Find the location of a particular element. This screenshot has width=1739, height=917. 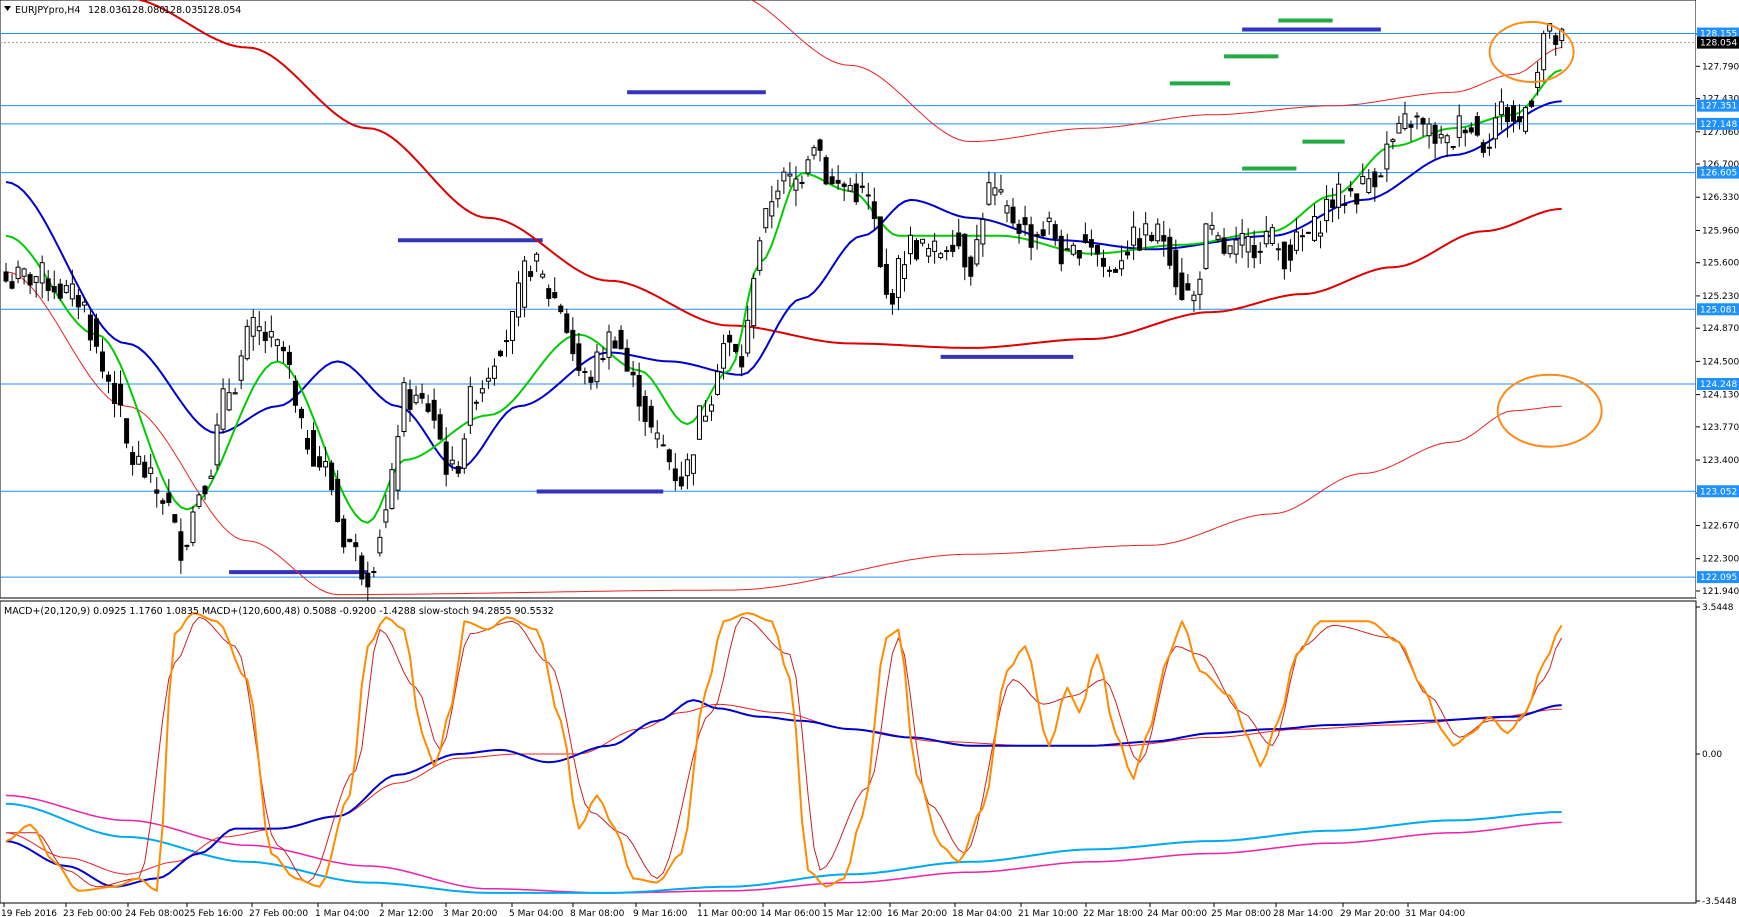

ohlc-close: 128.054 is located at coordinates (221, 10).